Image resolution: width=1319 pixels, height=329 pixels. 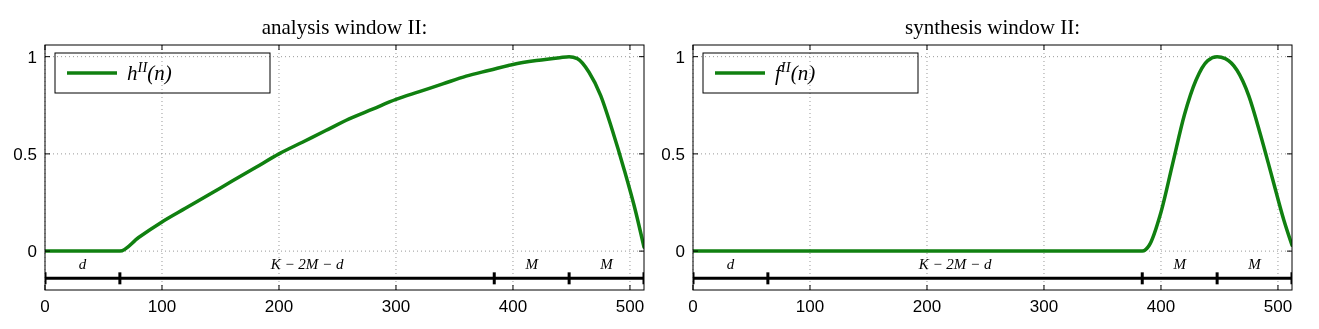 What do you see at coordinates (795, 72) in the screenshot?
I see `legend-label: f$^{II}$(n)` at bounding box center [795, 72].